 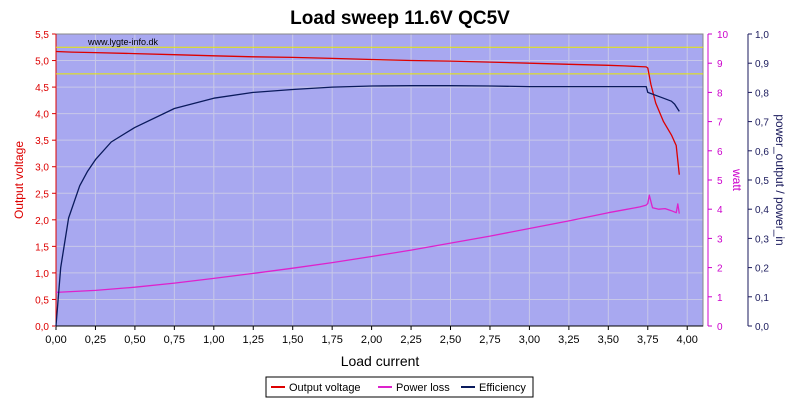 I want to click on x-tick-label: 3,00, so click(x=529, y=340).